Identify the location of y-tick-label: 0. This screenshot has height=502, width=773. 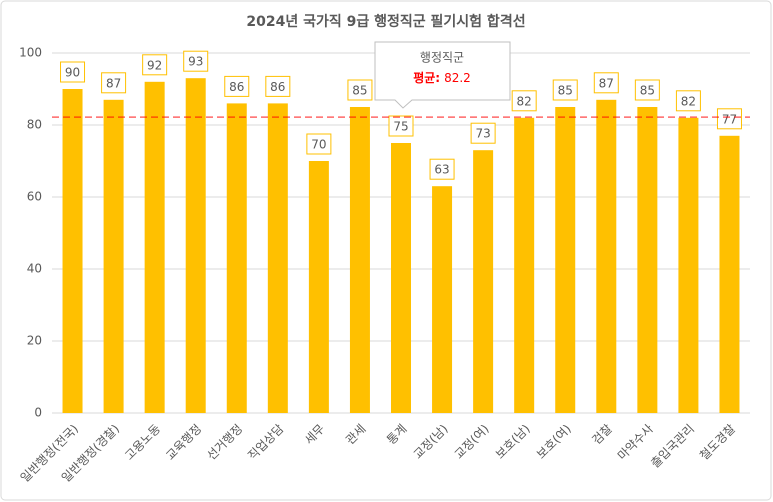
(38, 413).